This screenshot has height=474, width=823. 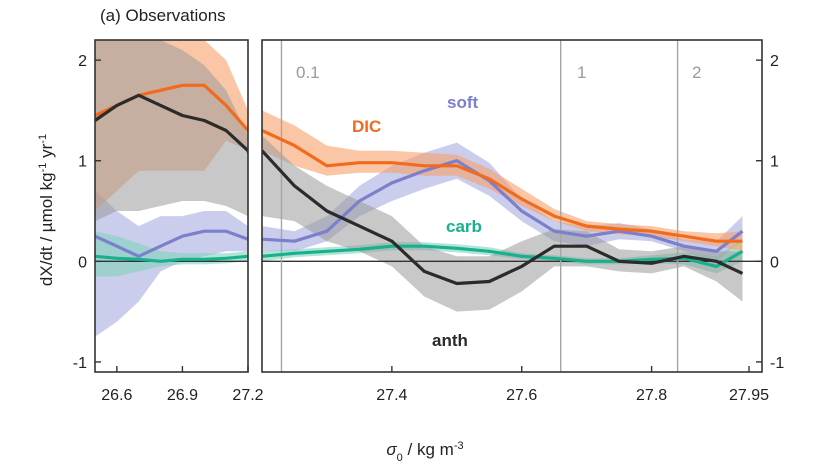 I want to click on series-label-carb: carb, so click(x=464, y=226).